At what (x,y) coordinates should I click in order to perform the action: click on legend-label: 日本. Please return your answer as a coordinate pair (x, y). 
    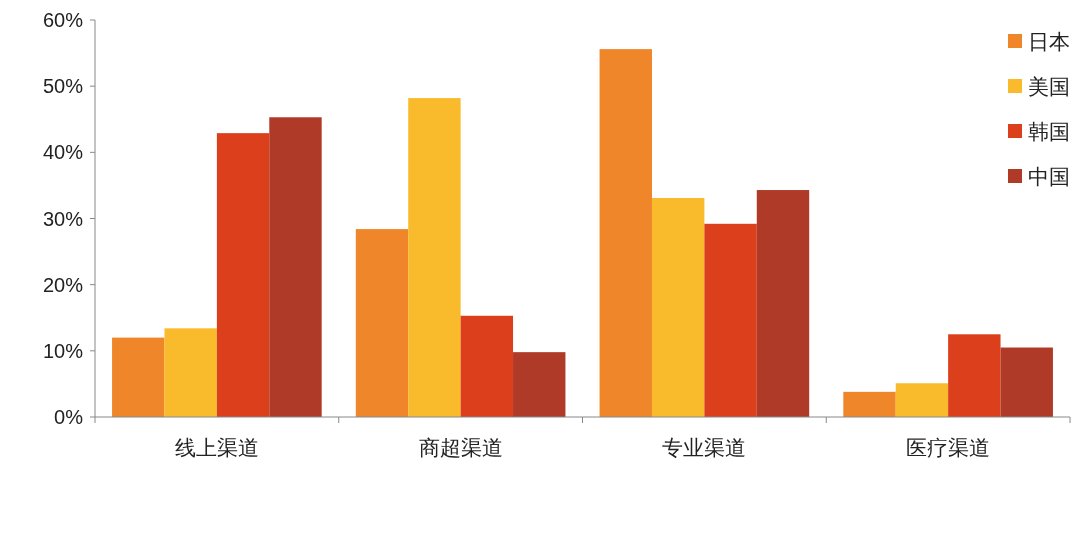
    Looking at the image, I should click on (1049, 41).